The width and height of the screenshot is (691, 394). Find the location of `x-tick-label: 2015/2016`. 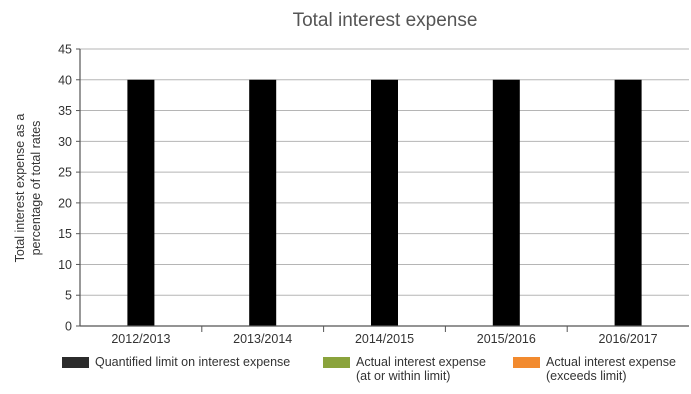

x-tick-label: 2015/2016 is located at coordinates (506, 339).